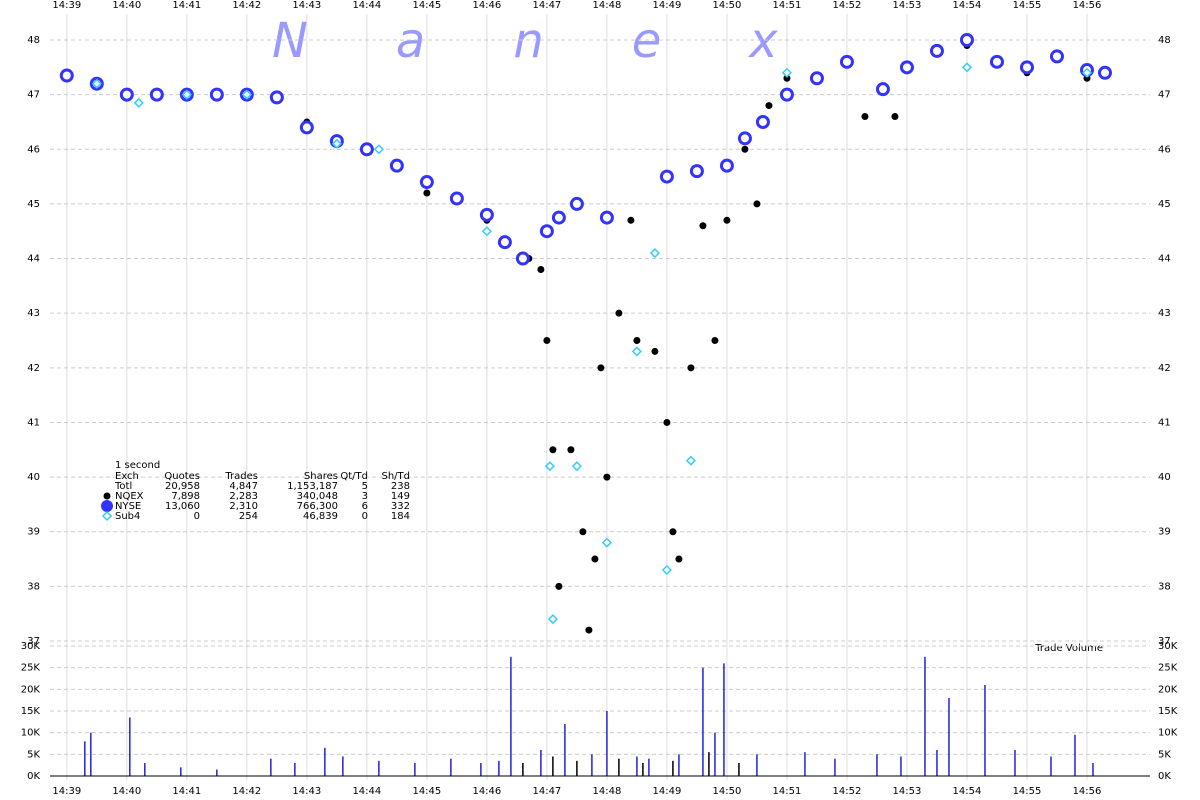 The image size is (1200, 800). What do you see at coordinates (366, 5) in the screenshot?
I see `x-tick-label: 14:44` at bounding box center [366, 5].